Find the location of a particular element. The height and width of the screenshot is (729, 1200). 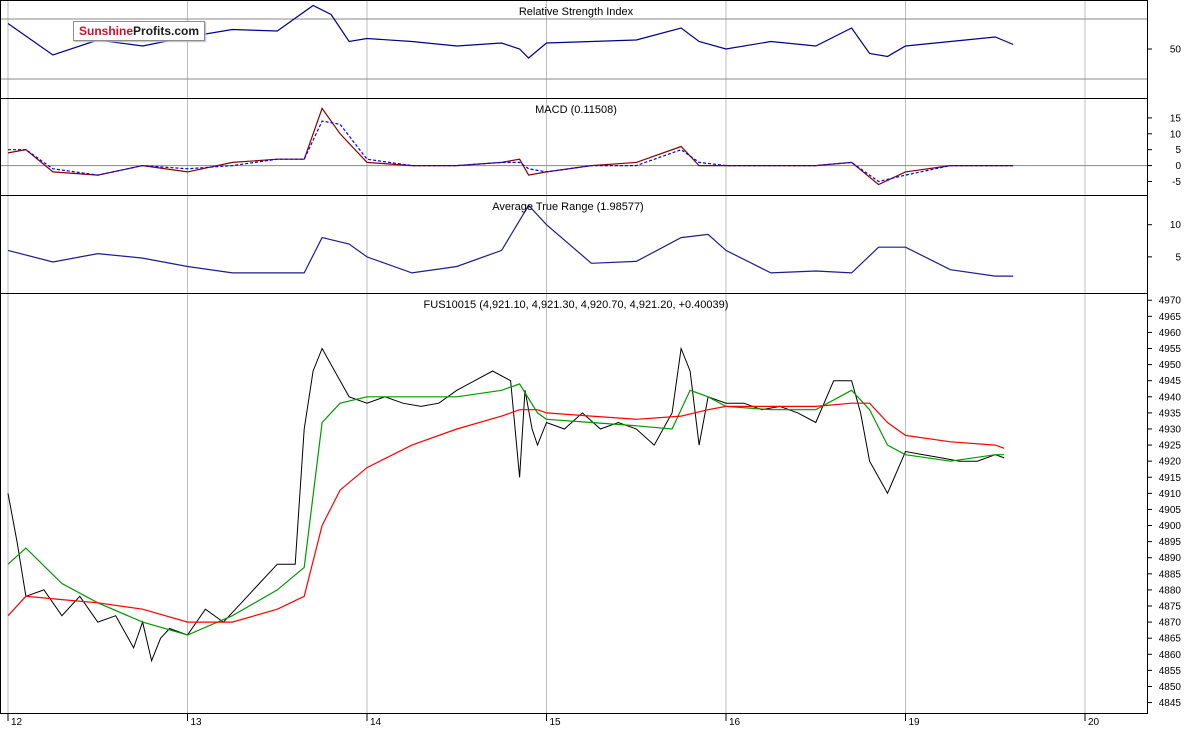

ytick-label-4-1: 4850 is located at coordinates (1170, 687).